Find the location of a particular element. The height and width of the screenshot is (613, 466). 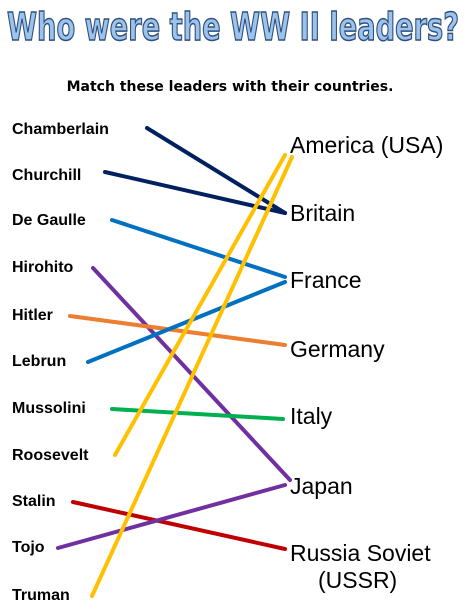

leader-name: Roosevelt is located at coordinates (50, 455).